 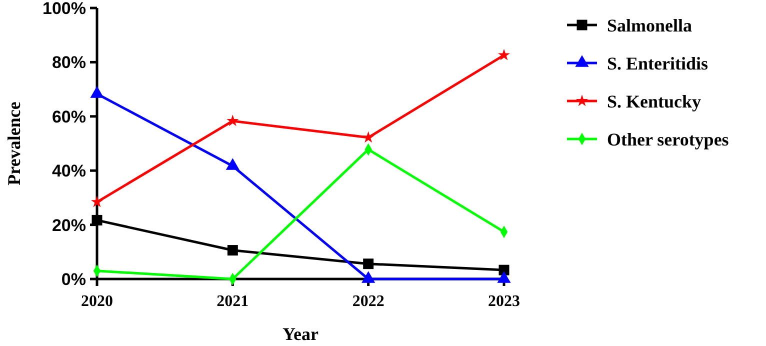 What do you see at coordinates (368, 301) in the screenshot?
I see `x-tick-label: 2022` at bounding box center [368, 301].